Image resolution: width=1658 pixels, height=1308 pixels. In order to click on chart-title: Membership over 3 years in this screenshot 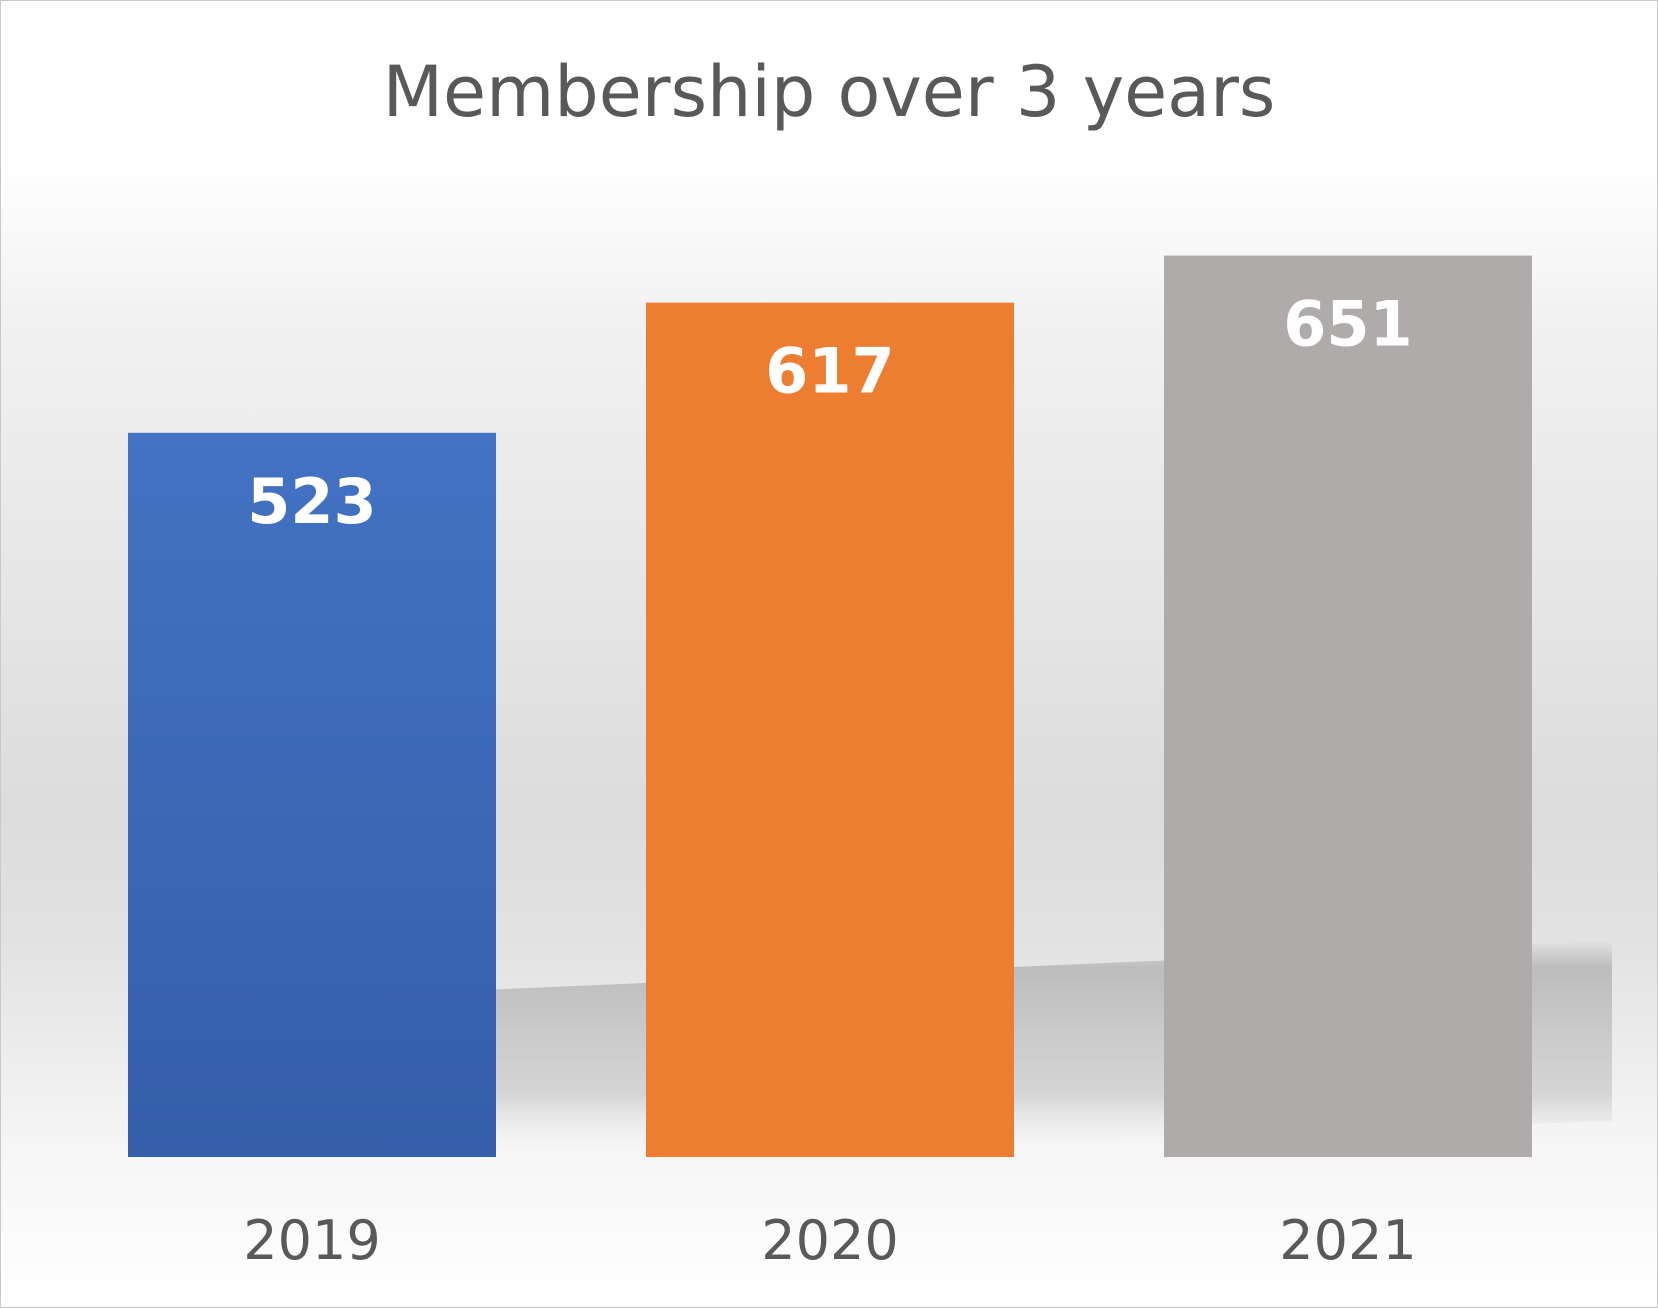, I will do `click(829, 92)`.